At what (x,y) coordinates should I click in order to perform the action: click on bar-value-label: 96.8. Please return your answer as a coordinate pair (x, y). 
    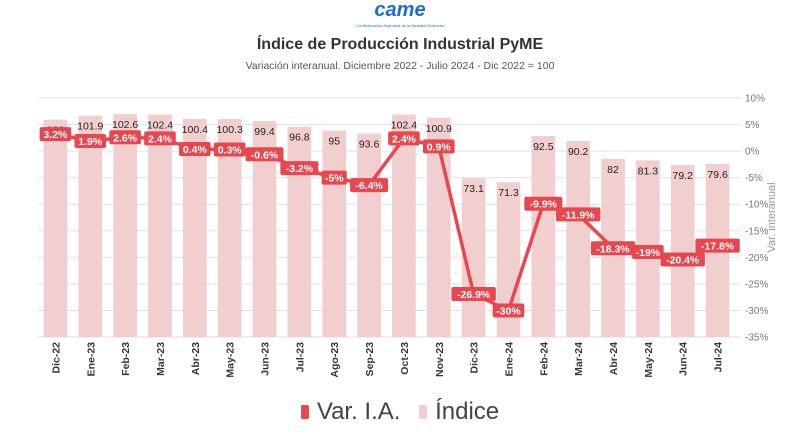
    Looking at the image, I should click on (299, 138).